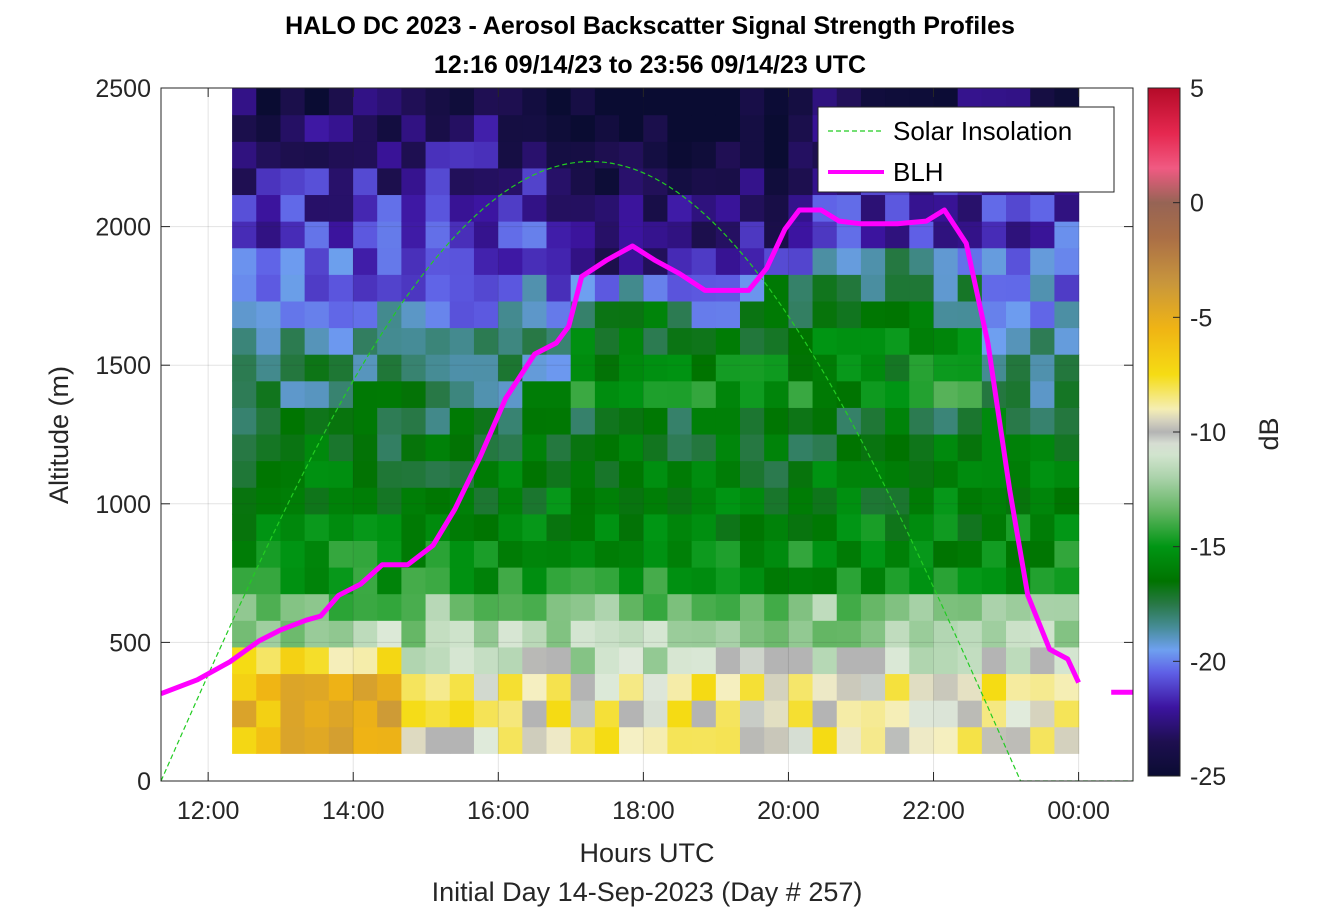  I want to click on y-axis-label: Altitude (m), so click(59, 435).